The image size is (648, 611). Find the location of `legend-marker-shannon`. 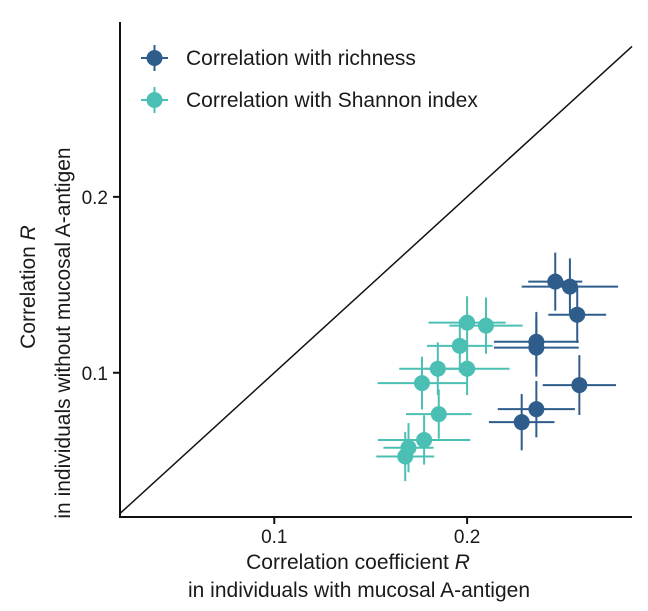

legend-marker-shannon is located at coordinates (154, 100).